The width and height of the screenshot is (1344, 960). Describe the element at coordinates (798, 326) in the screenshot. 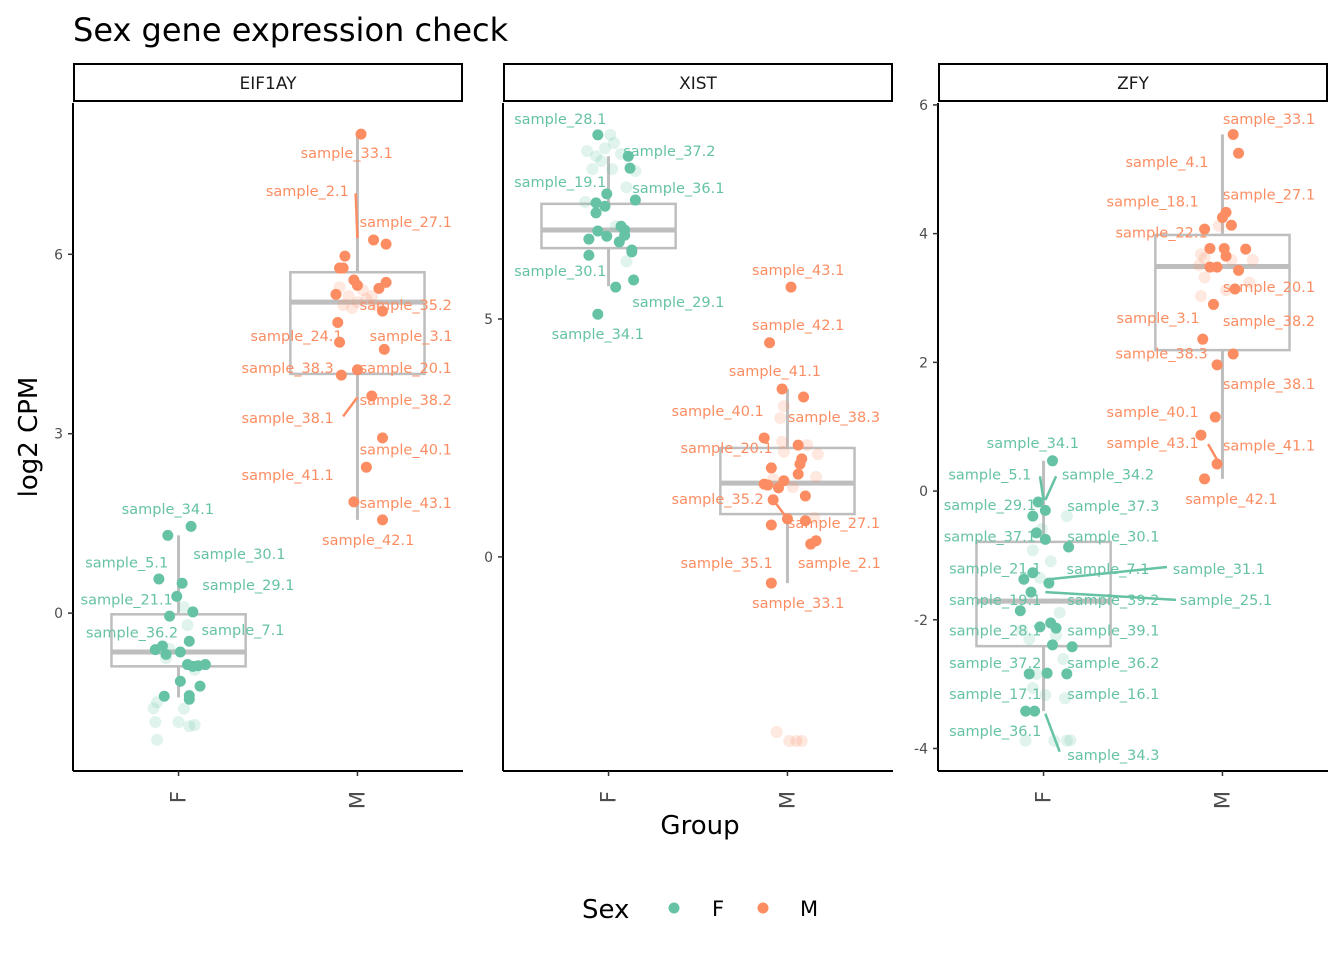

I see `sample-label: sample_42.1` at that location.